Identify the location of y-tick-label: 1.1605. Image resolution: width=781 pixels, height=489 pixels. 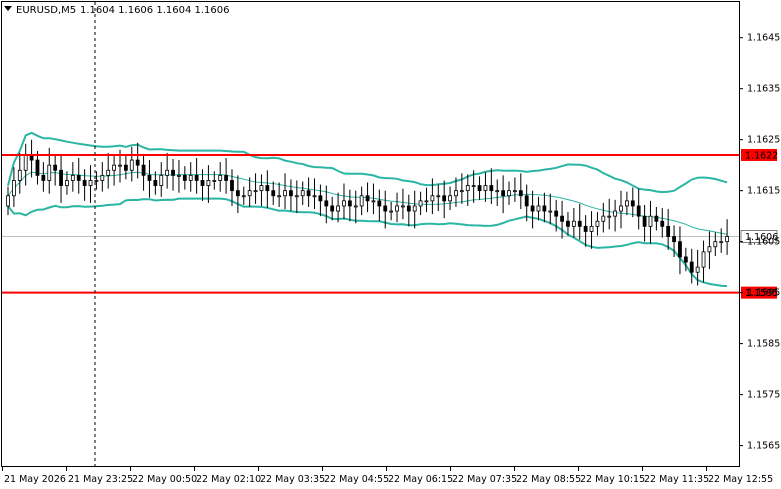
(763, 242).